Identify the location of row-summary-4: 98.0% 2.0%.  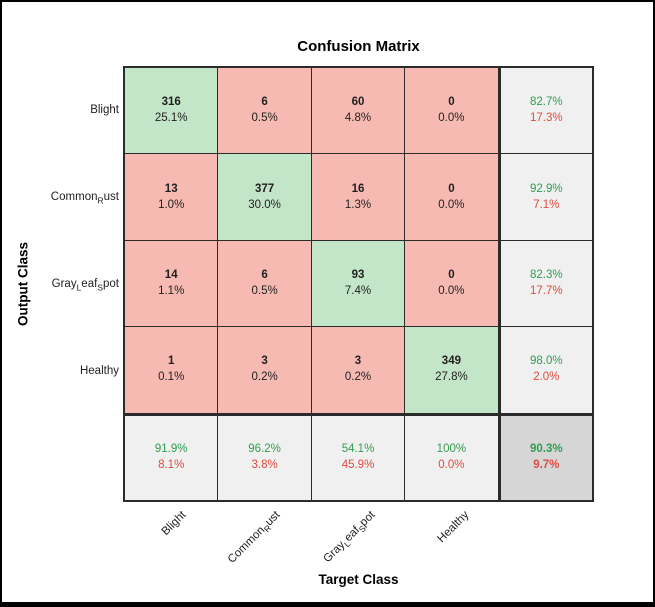
(545, 370).